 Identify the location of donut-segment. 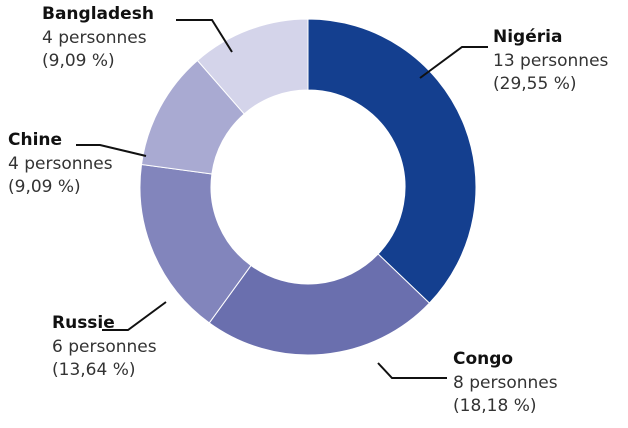
(319, 304).